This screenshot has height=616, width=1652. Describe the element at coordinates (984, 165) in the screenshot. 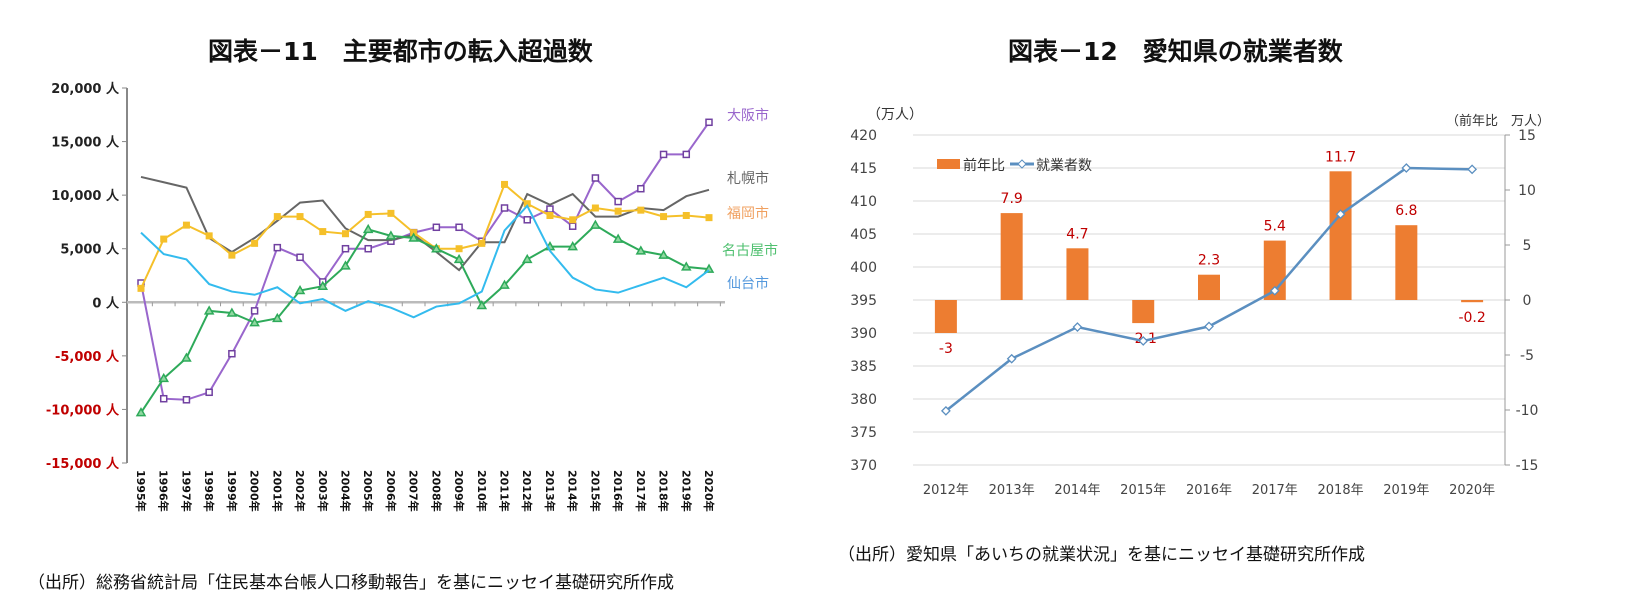

I see `legend-label: 前年比` at that location.